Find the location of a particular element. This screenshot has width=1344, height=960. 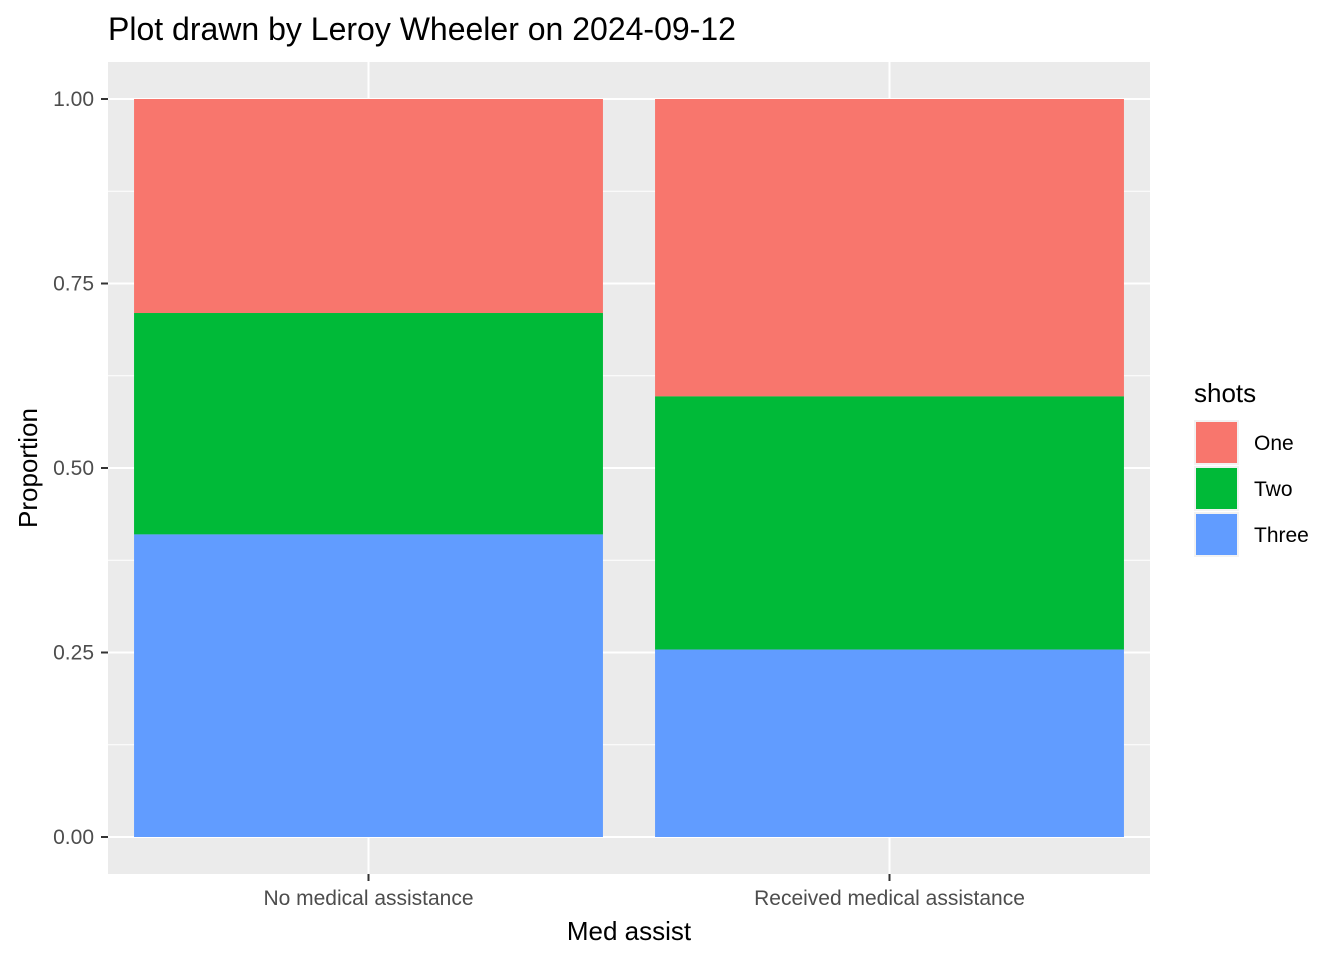

y-axis: 0.00 0.25 0.50 0.75 1.00 is located at coordinates (80, 468).